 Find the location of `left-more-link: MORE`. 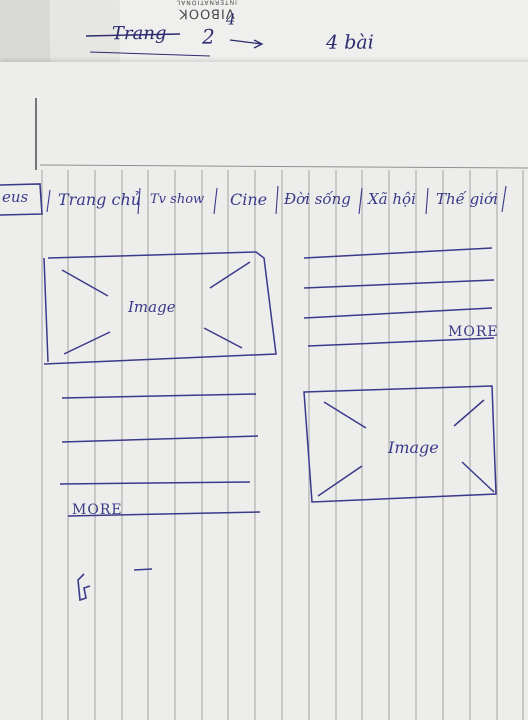

left-more-link: MORE is located at coordinates (97, 510).